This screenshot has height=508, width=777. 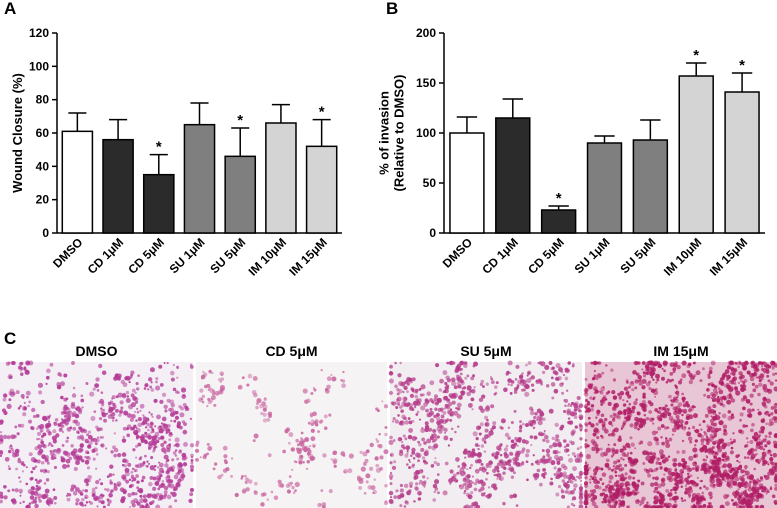 What do you see at coordinates (39, 66) in the screenshot?
I see `y-tick-label: 100` at bounding box center [39, 66].